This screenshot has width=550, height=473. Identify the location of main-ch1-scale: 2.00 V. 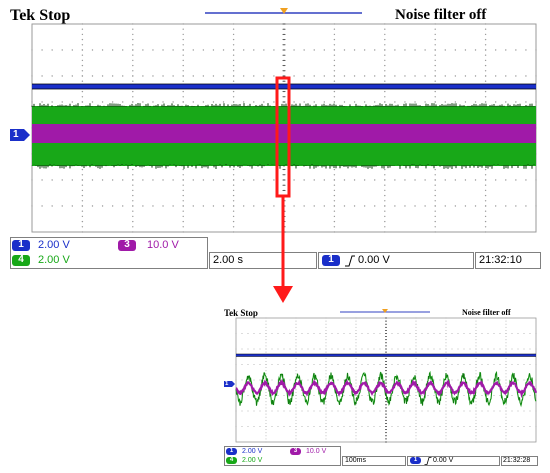
(54, 245).